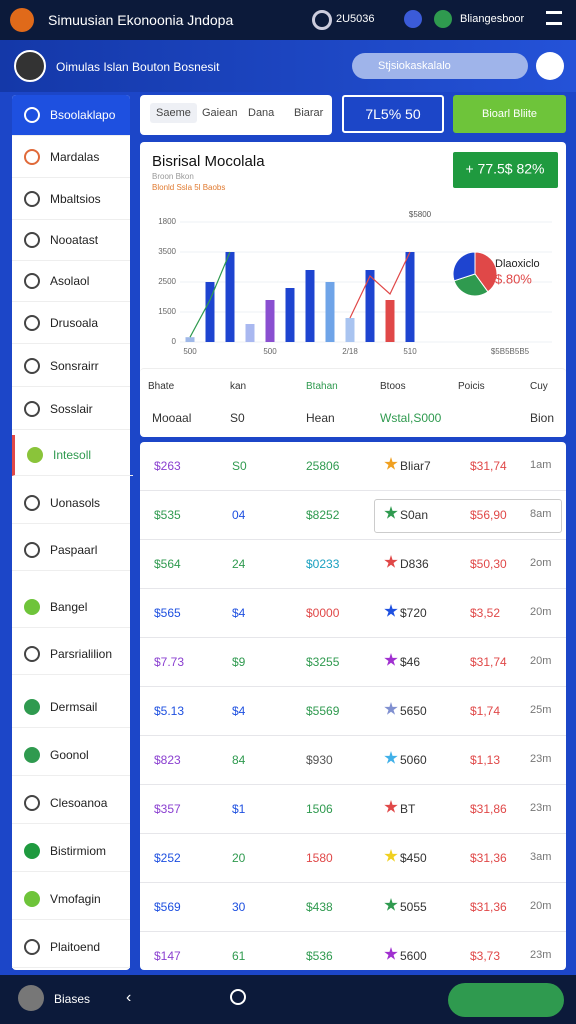 Image resolution: width=576 pixels, height=1024 pixels. I want to click on chart-subtitle: Broon Bkon, so click(173, 176).